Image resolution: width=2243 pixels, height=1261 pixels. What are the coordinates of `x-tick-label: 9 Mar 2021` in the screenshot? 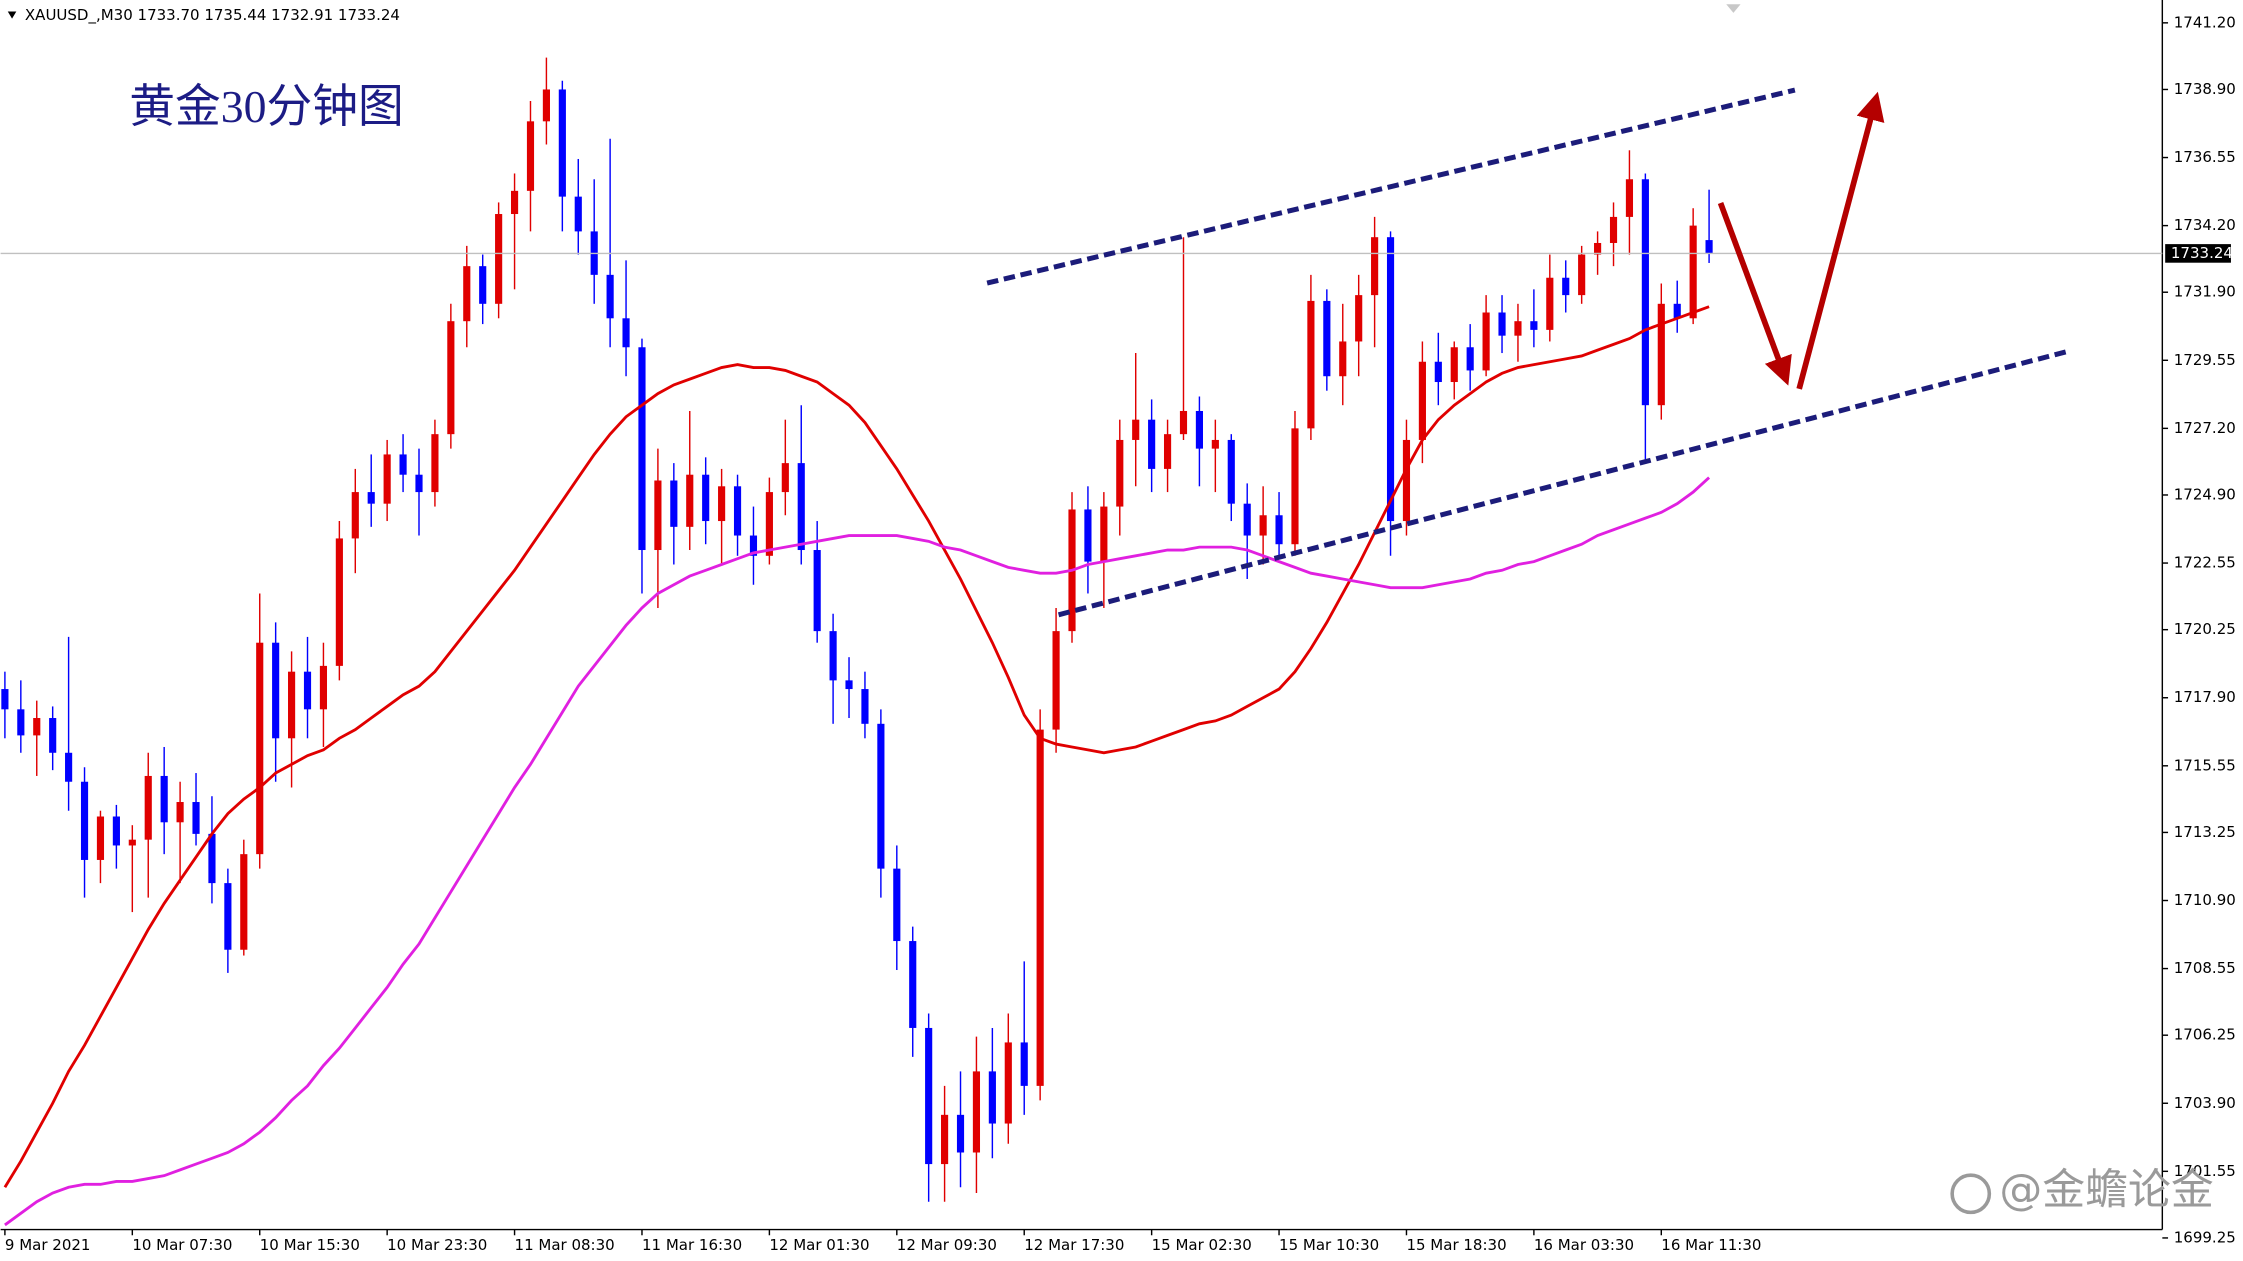 It's located at (48, 1245).